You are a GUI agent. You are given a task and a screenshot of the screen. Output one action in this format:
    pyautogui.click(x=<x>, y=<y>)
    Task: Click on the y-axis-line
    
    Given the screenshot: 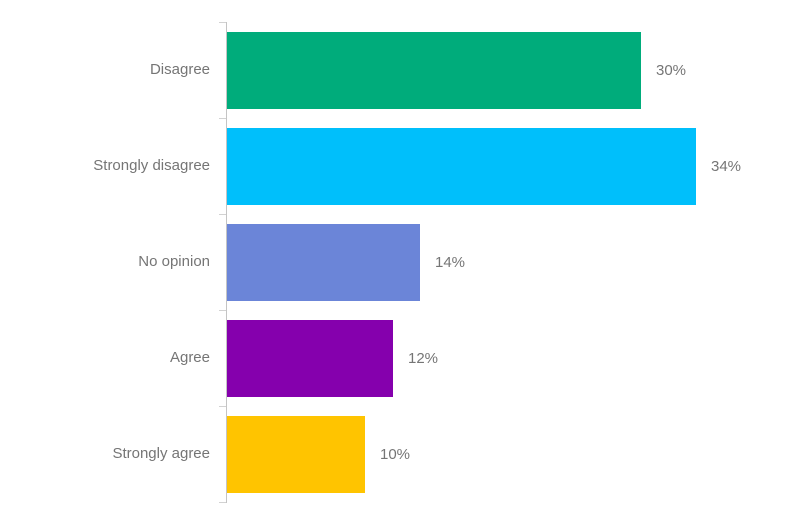 What is the action you would take?
    pyautogui.click(x=226, y=262)
    